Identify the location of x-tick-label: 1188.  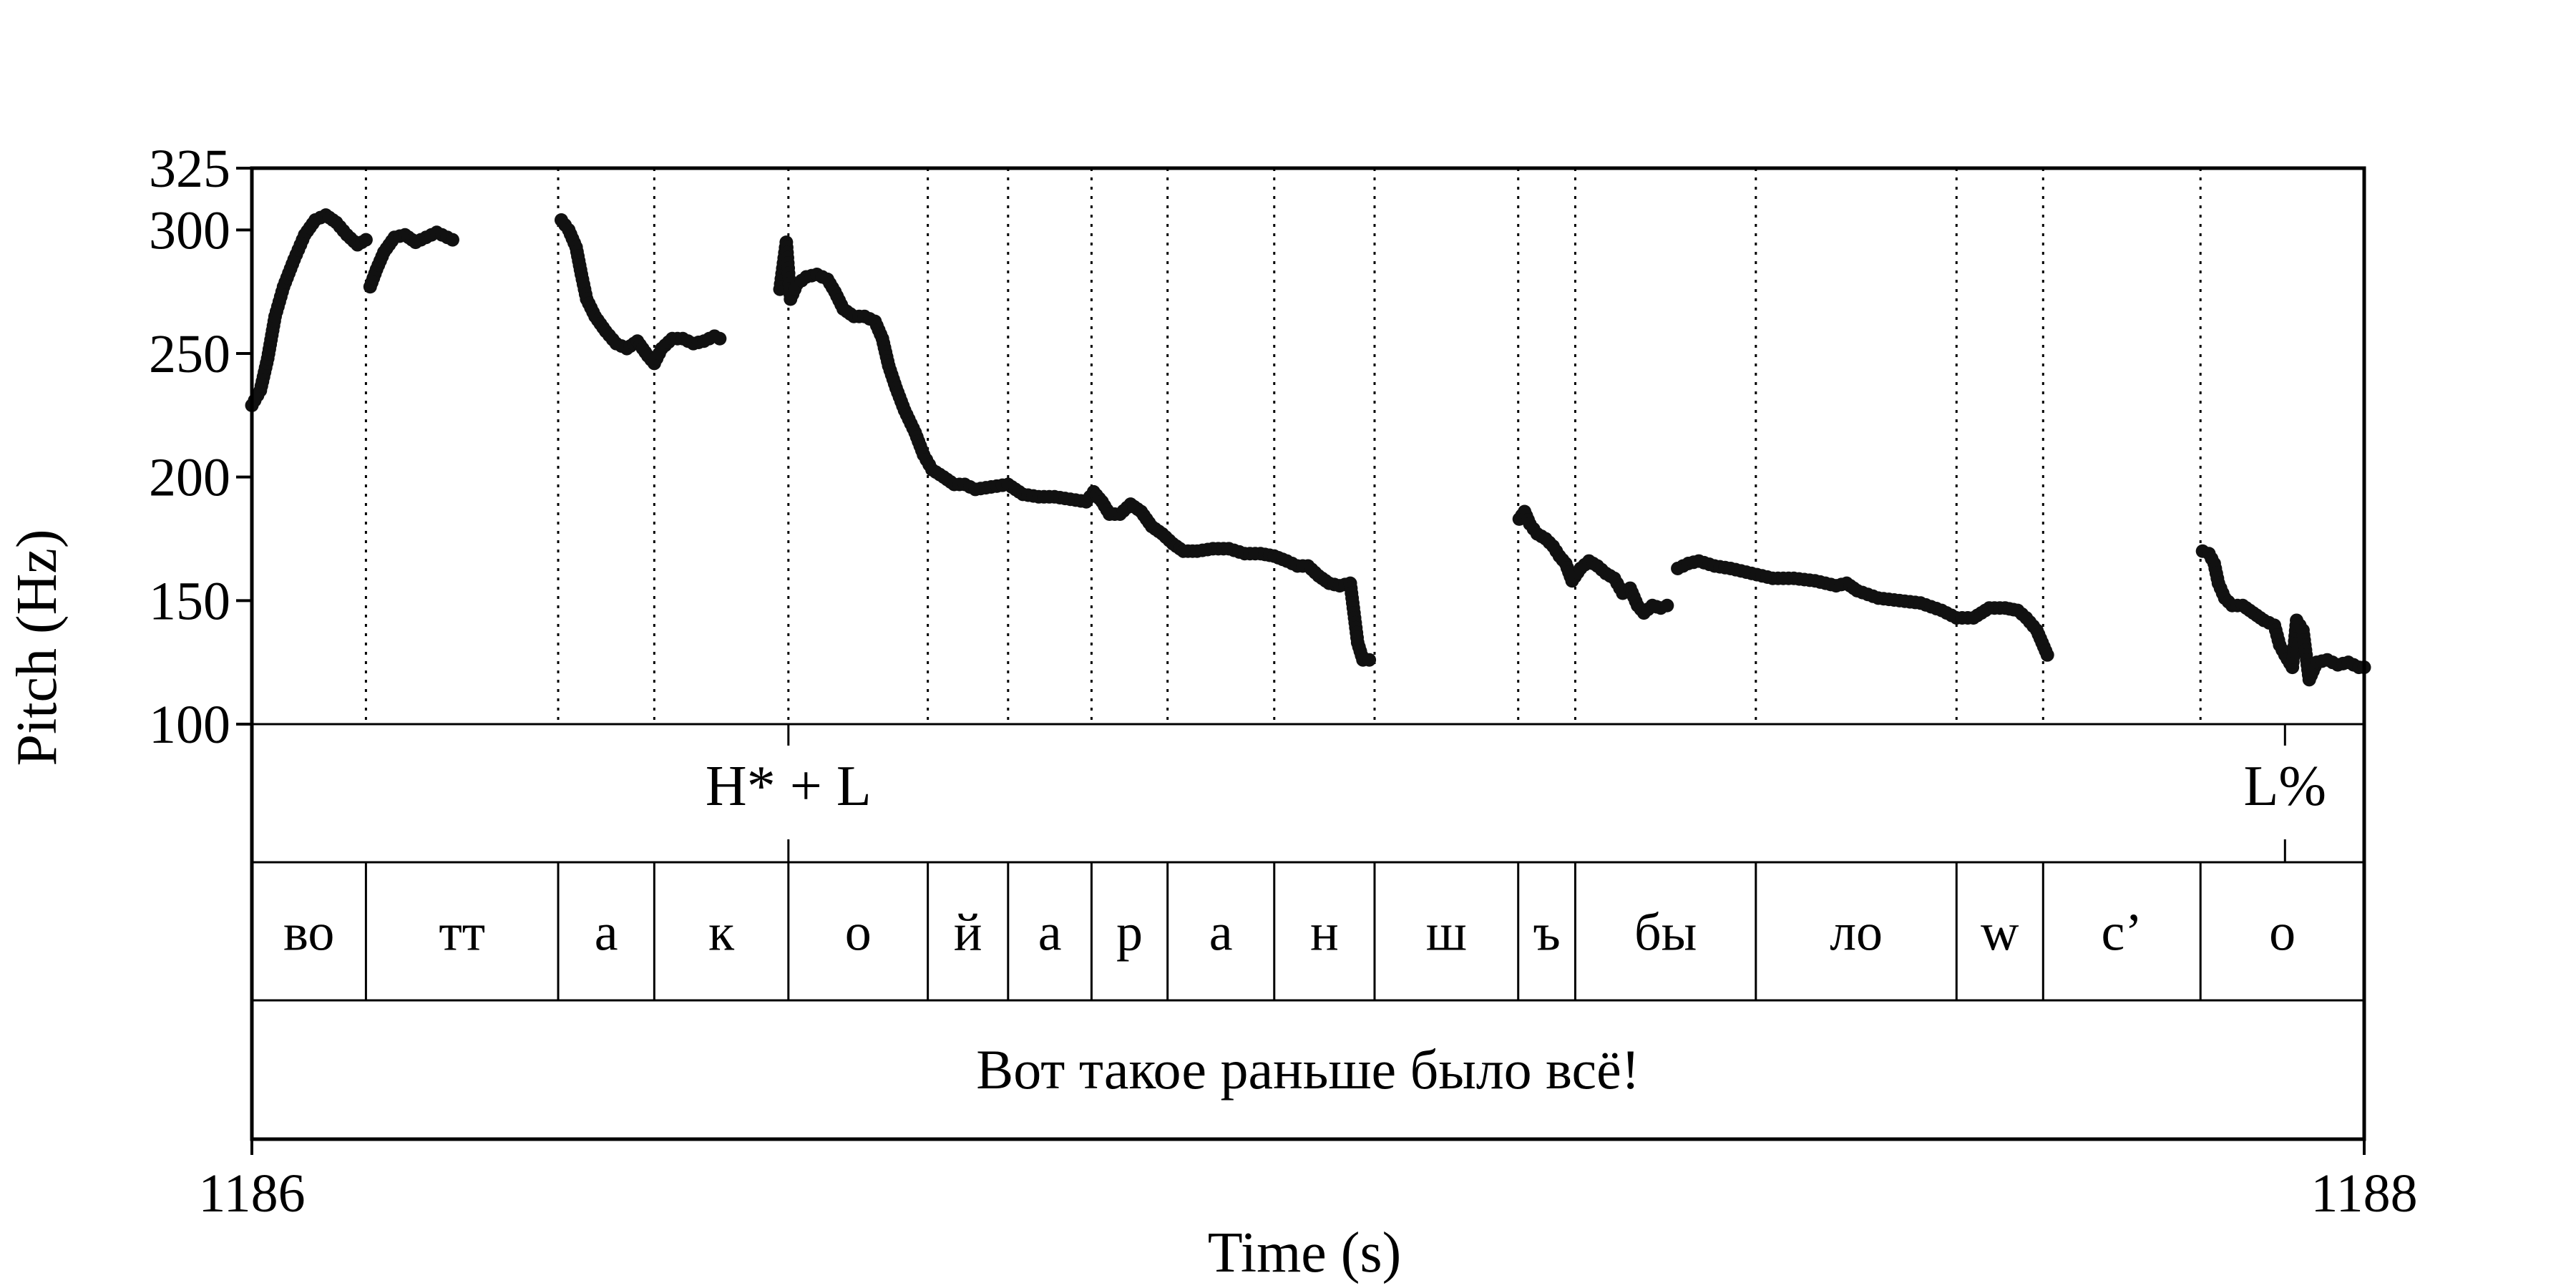
(2364, 1193).